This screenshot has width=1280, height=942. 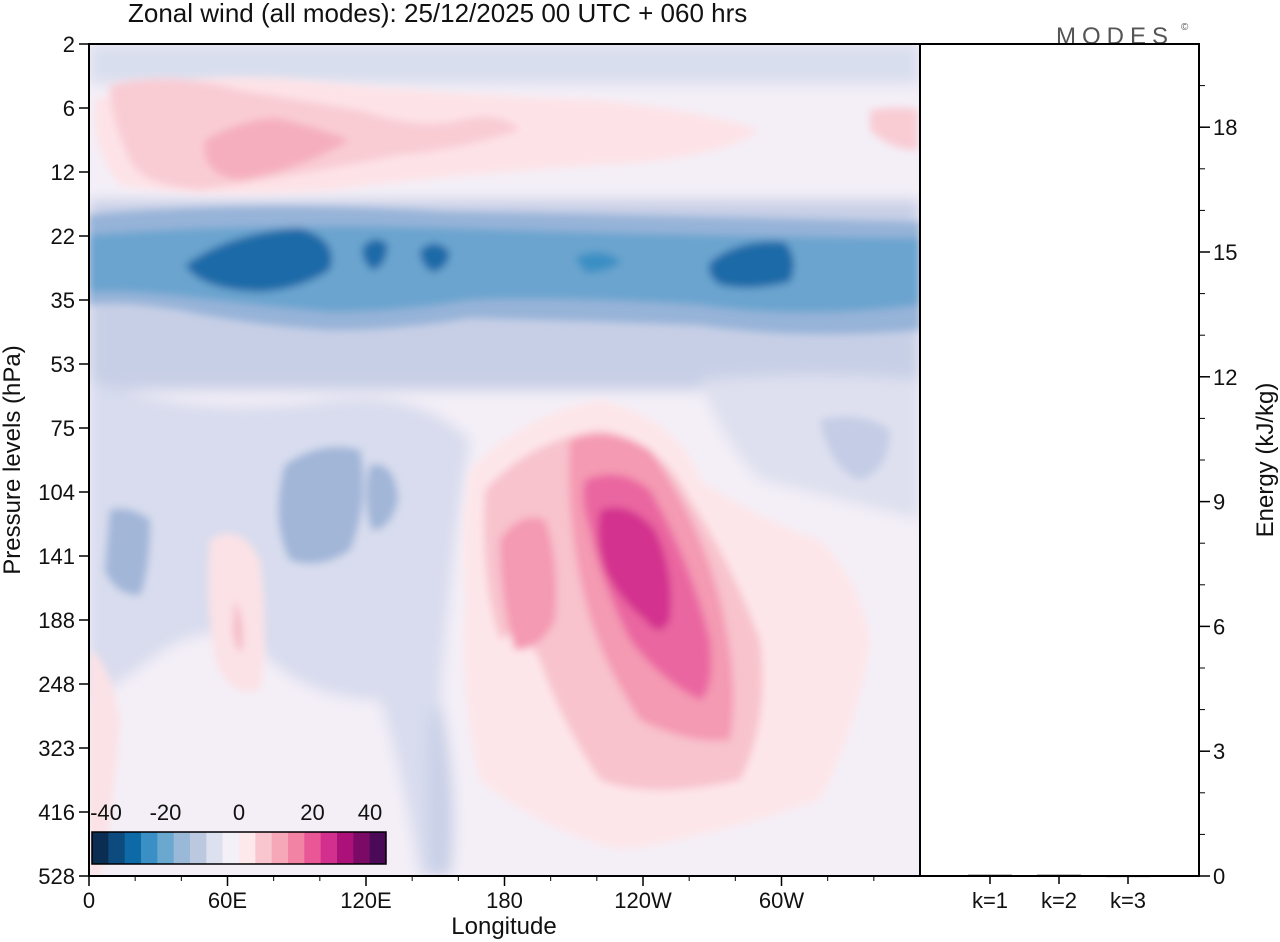 What do you see at coordinates (1219, 751) in the screenshot?
I see `energy-tick-label-3: 3` at bounding box center [1219, 751].